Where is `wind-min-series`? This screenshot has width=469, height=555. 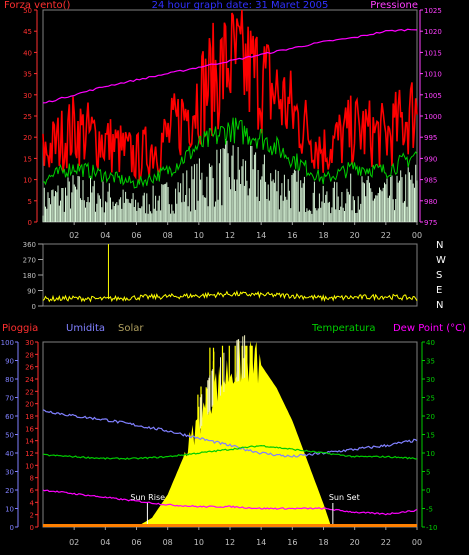
wind-min-series is located at coordinates (230, 180).